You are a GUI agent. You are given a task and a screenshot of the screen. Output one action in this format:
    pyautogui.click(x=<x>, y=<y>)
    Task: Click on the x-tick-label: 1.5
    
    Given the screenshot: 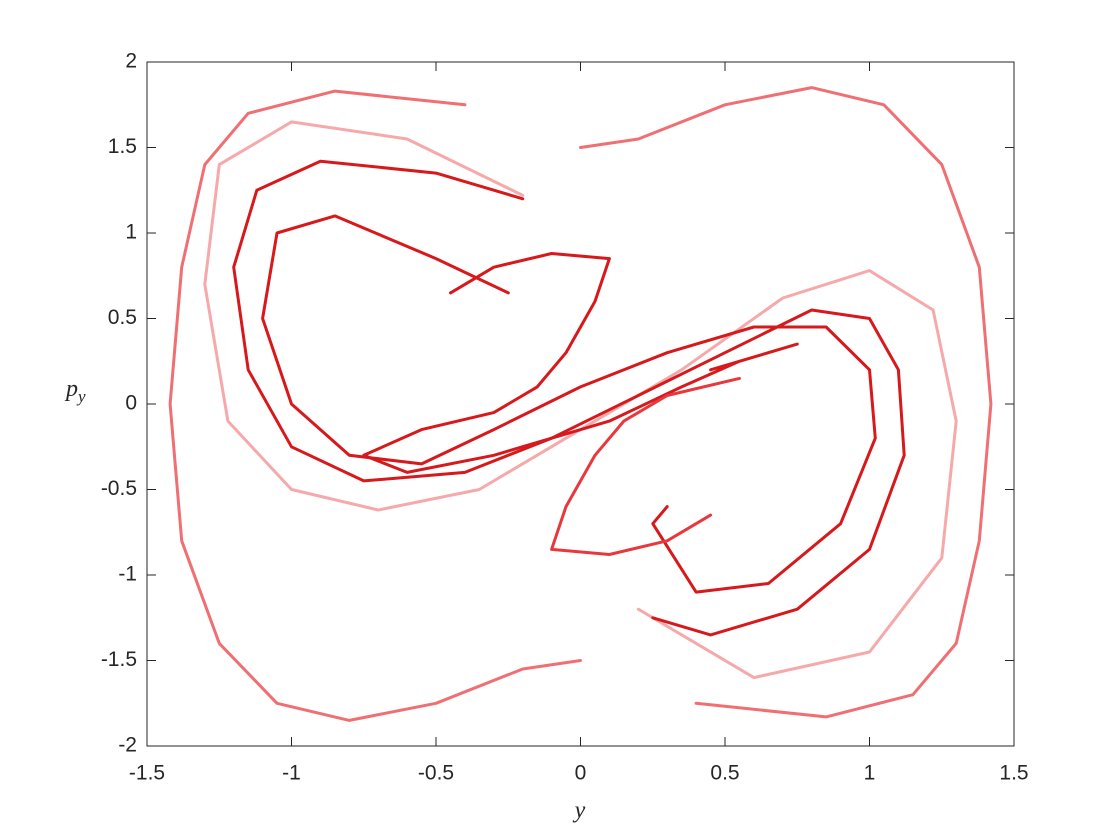 What is the action you would take?
    pyautogui.click(x=1013, y=773)
    